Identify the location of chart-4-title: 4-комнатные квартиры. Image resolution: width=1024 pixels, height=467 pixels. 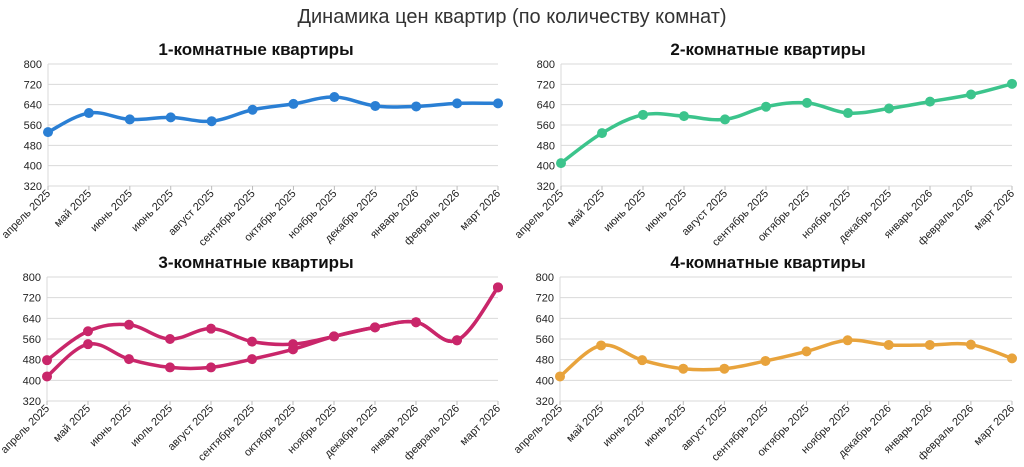
(768, 262).